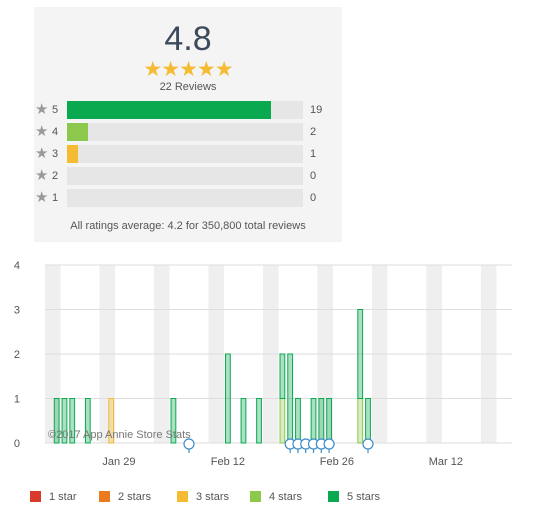 The image size is (537, 525). What do you see at coordinates (63, 497) in the screenshot?
I see `legend-label: 1 star` at bounding box center [63, 497].